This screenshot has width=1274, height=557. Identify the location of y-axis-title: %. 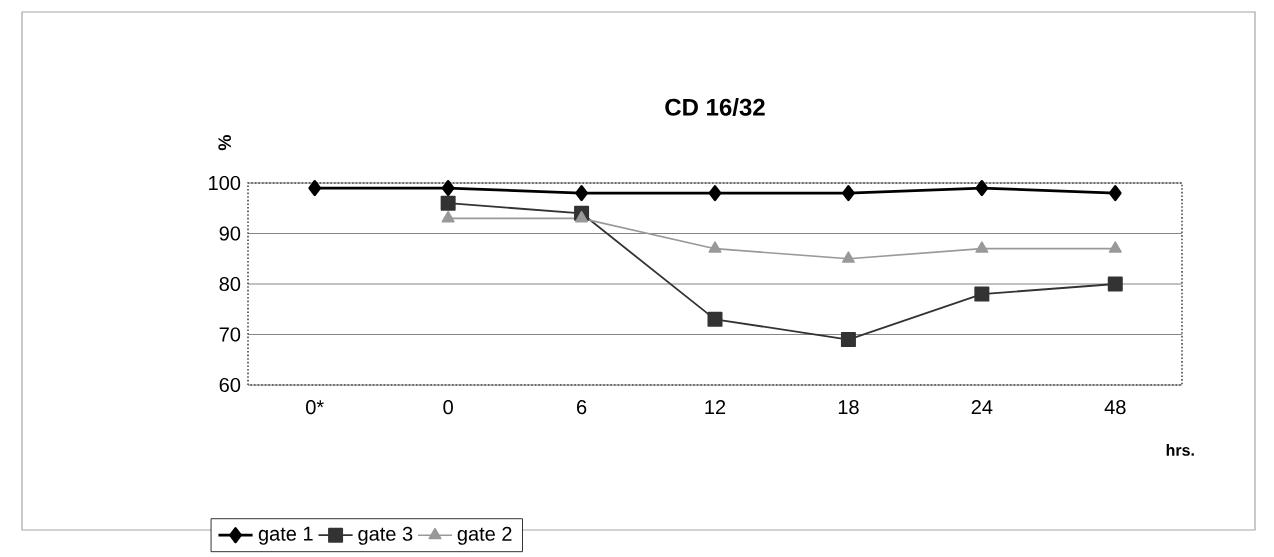
(224, 143).